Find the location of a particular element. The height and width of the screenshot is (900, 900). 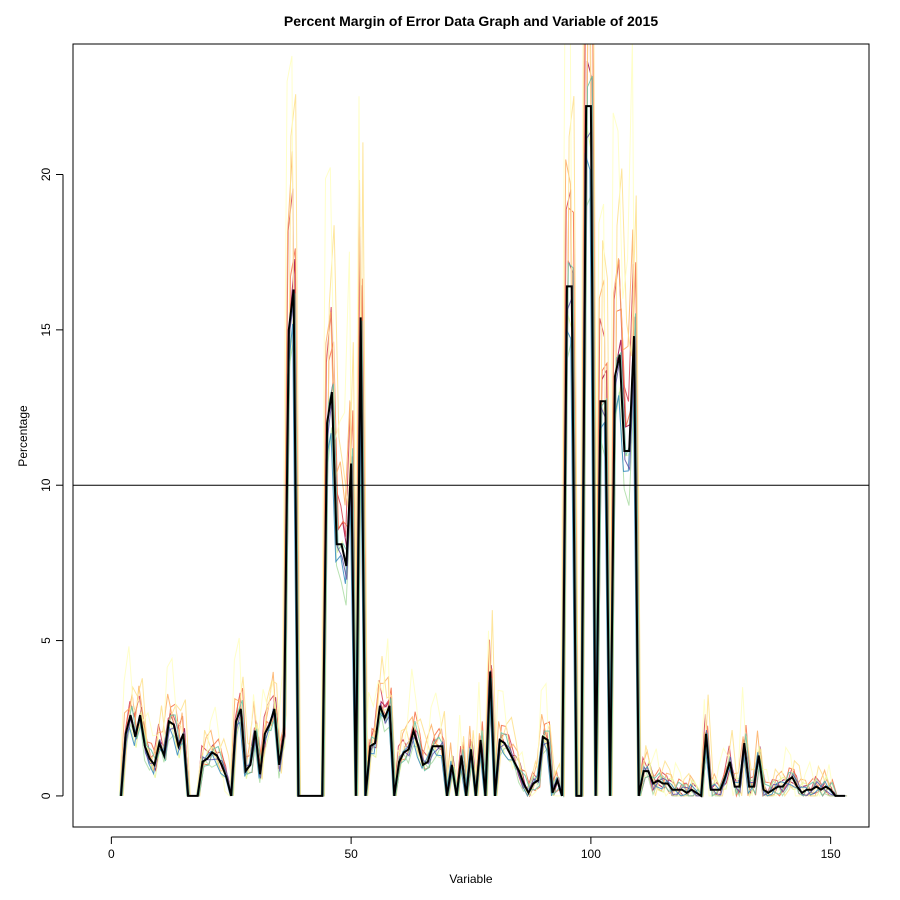

x-tick-label: 100 is located at coordinates (591, 854).